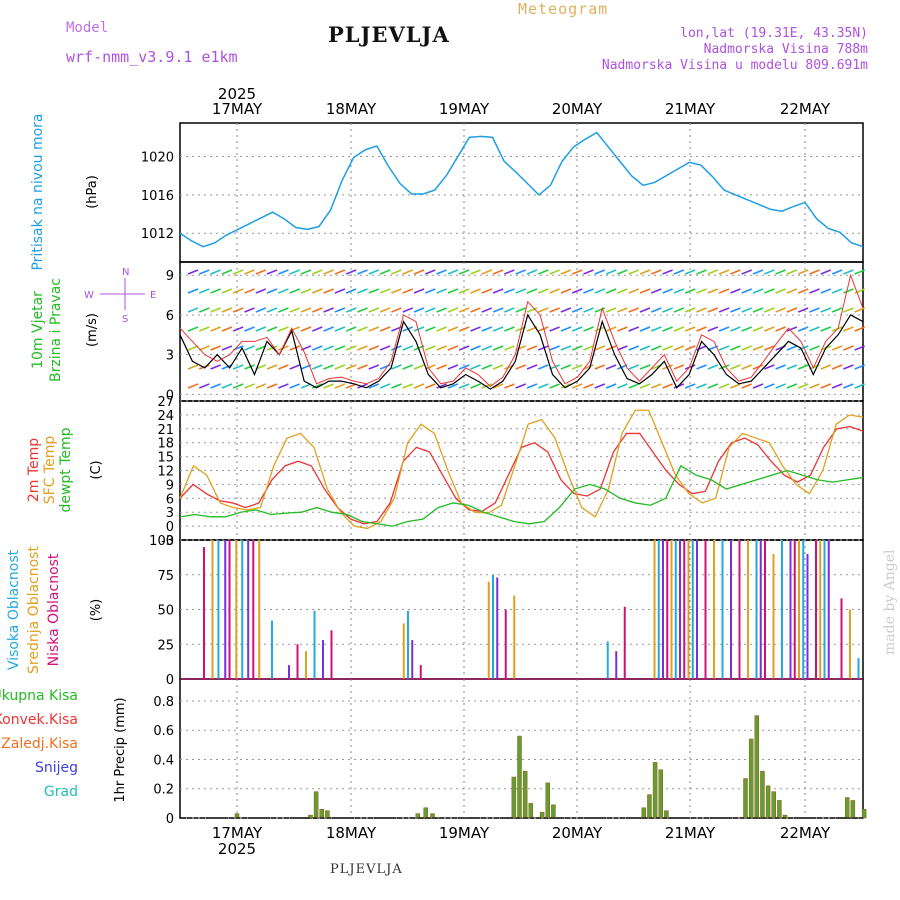  Describe the element at coordinates (464, 833) in the screenshot. I see `time-label-bottom: 19MAY` at that location.